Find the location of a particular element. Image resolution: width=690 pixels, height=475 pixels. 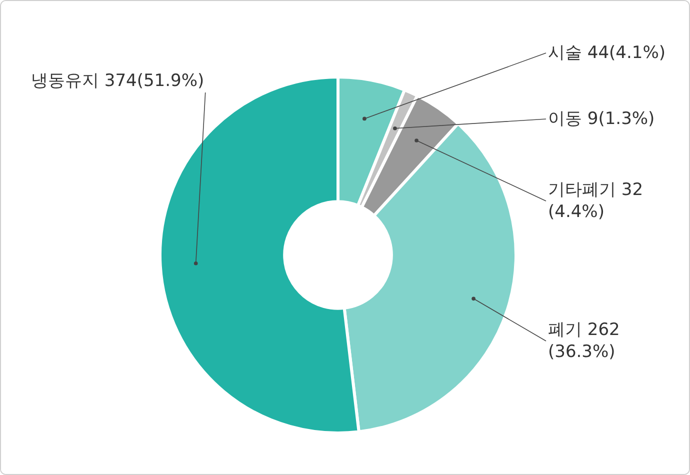

slice-label: 이동 9(1.3%) is located at coordinates (601, 119).